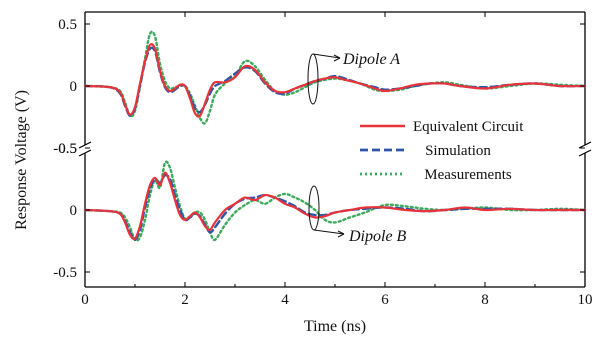 The image size is (597, 337). What do you see at coordinates (314, 208) in the screenshot?
I see `dipole-b-marker-ellipse` at bounding box center [314, 208].